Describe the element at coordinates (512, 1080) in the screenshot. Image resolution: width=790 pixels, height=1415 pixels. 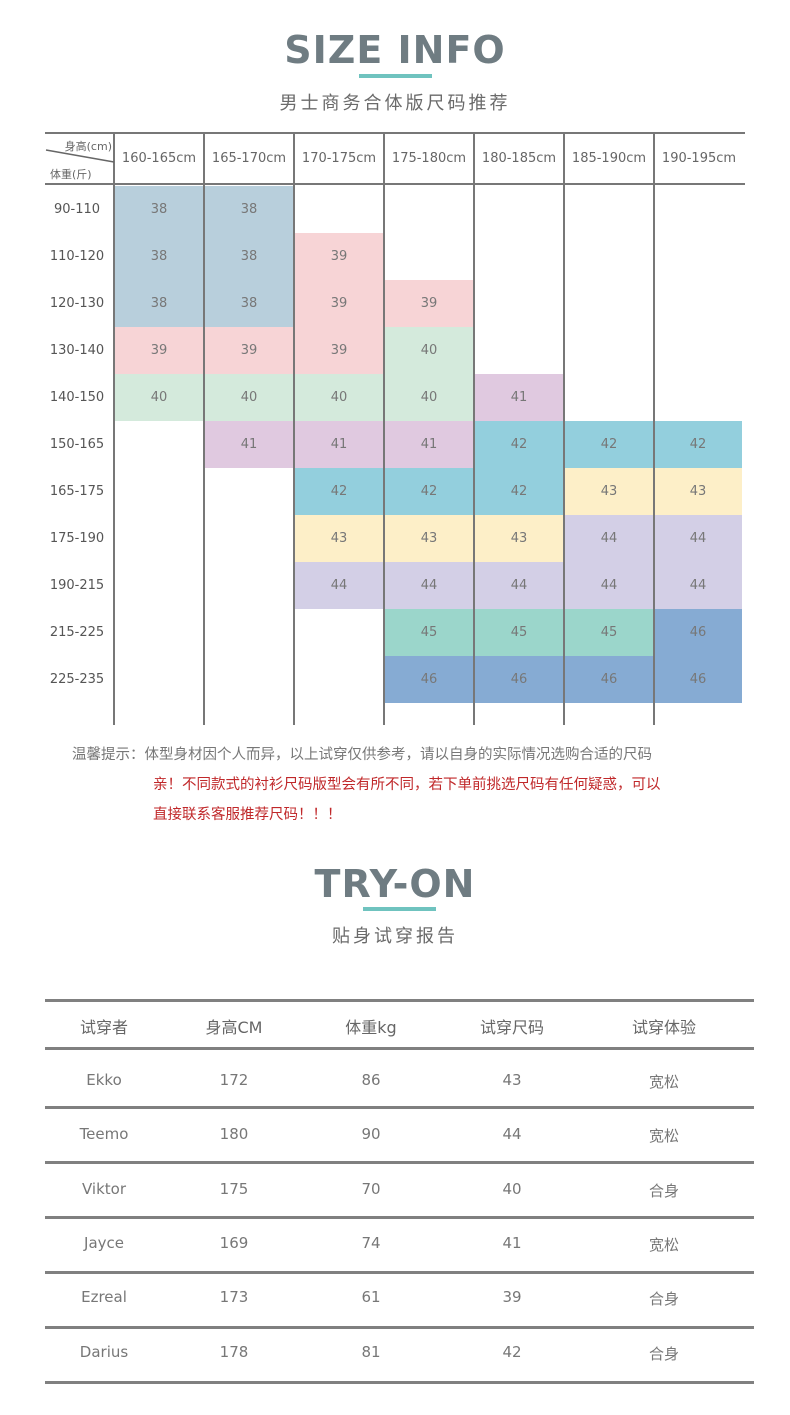
I see `try-on-cell: 43` at that location.